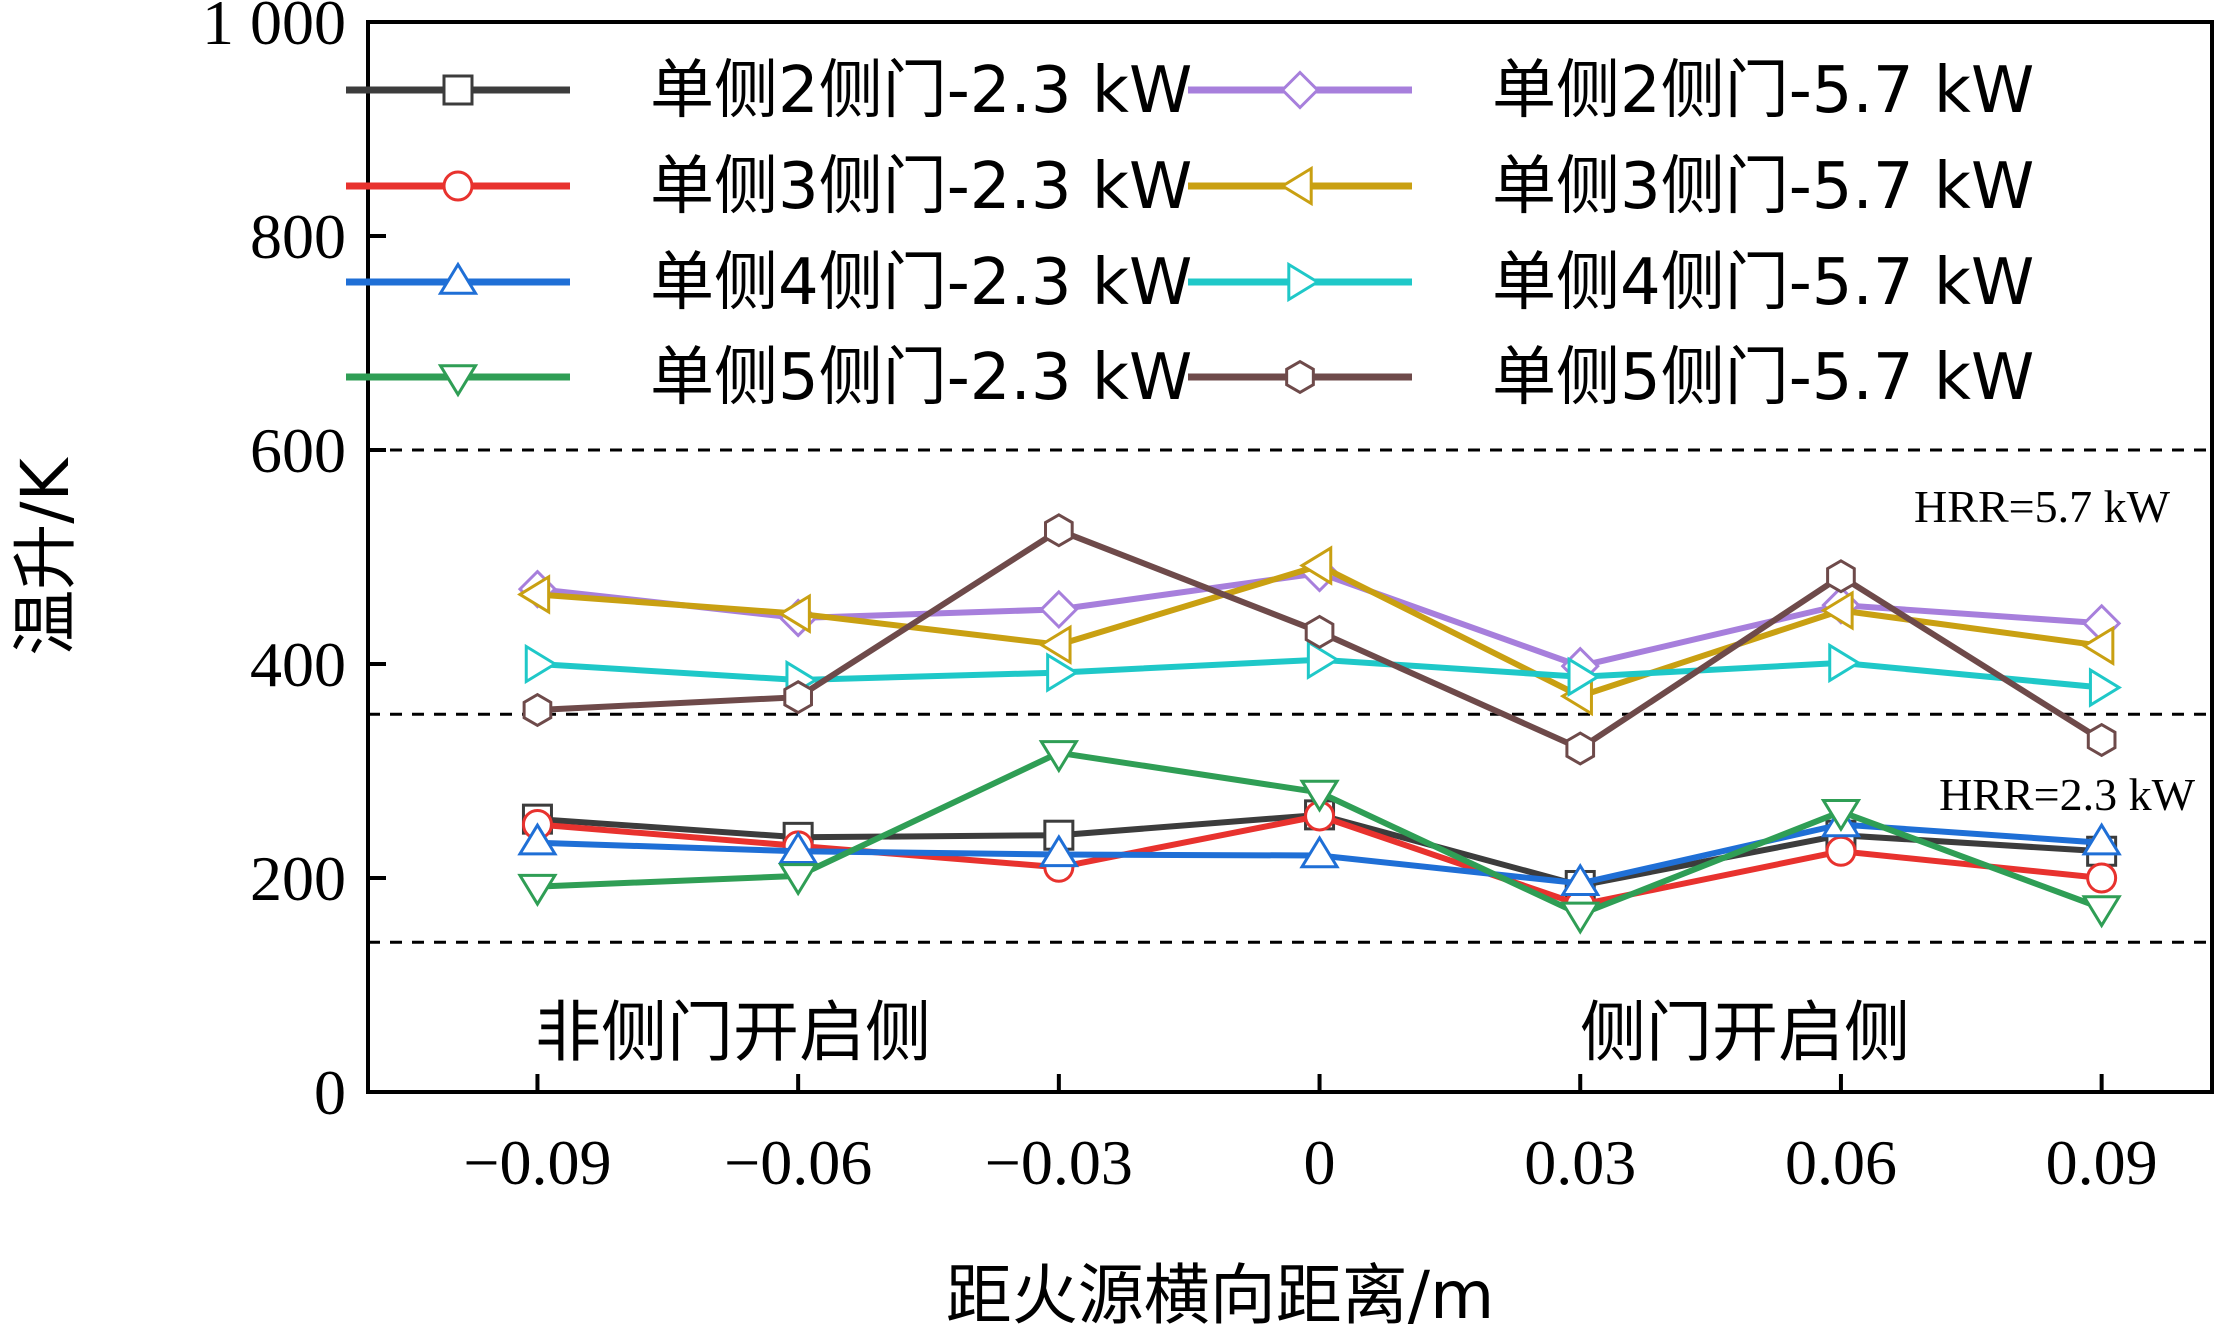 This screenshot has width=2216, height=1339. I want to click on legend-item: 单侧2侧门-2.3 kW, so click(769, 91).